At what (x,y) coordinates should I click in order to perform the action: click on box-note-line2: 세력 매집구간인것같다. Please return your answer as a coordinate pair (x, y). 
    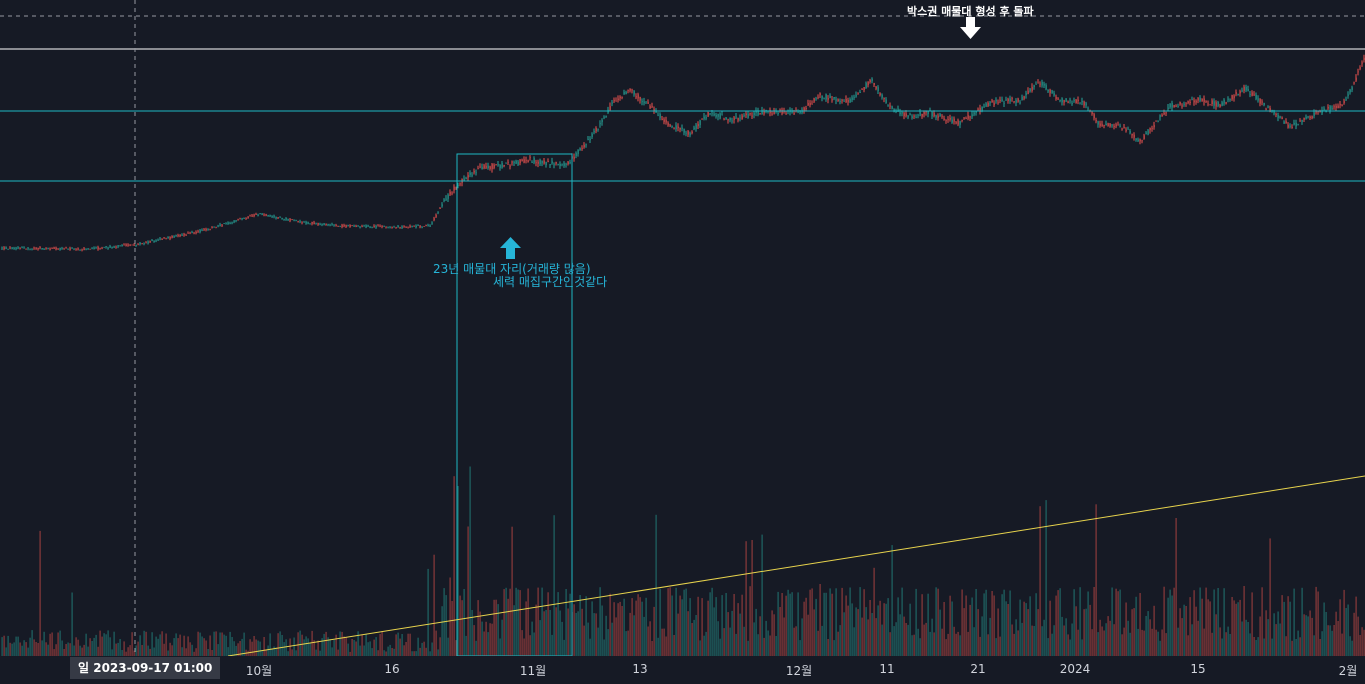
    Looking at the image, I should click on (550, 282).